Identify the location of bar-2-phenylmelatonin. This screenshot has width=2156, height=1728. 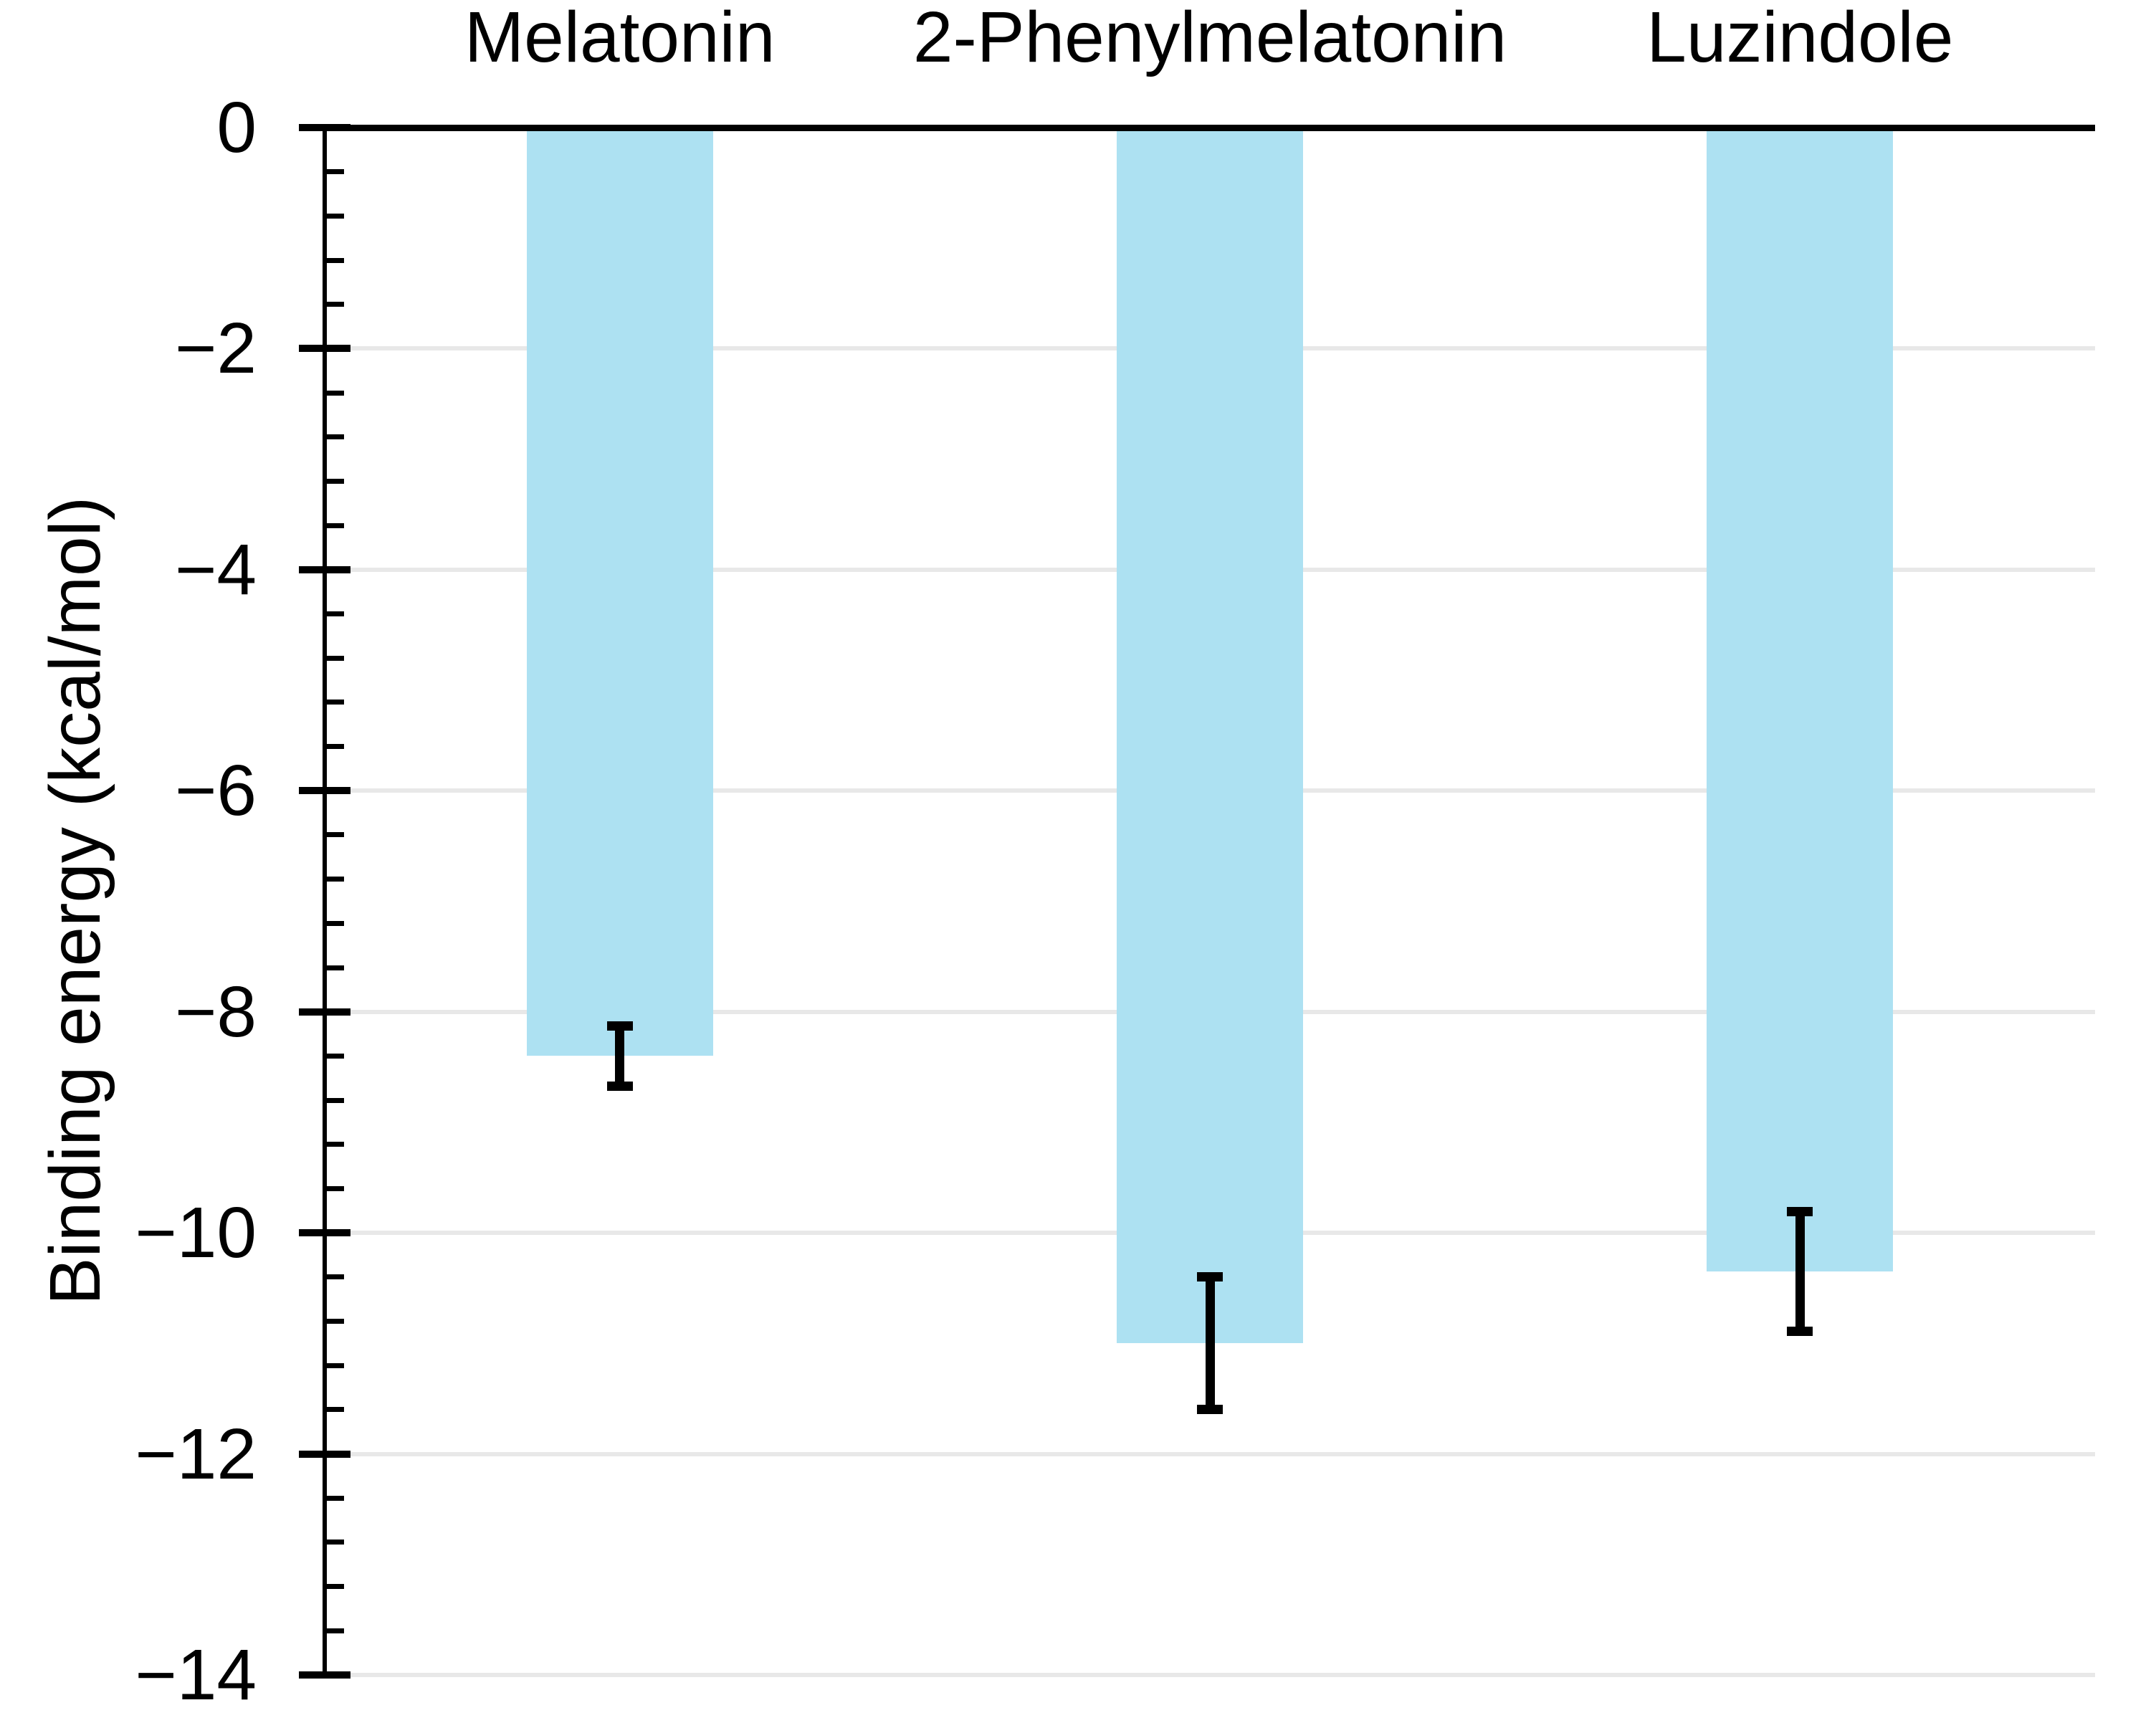
(1210, 736).